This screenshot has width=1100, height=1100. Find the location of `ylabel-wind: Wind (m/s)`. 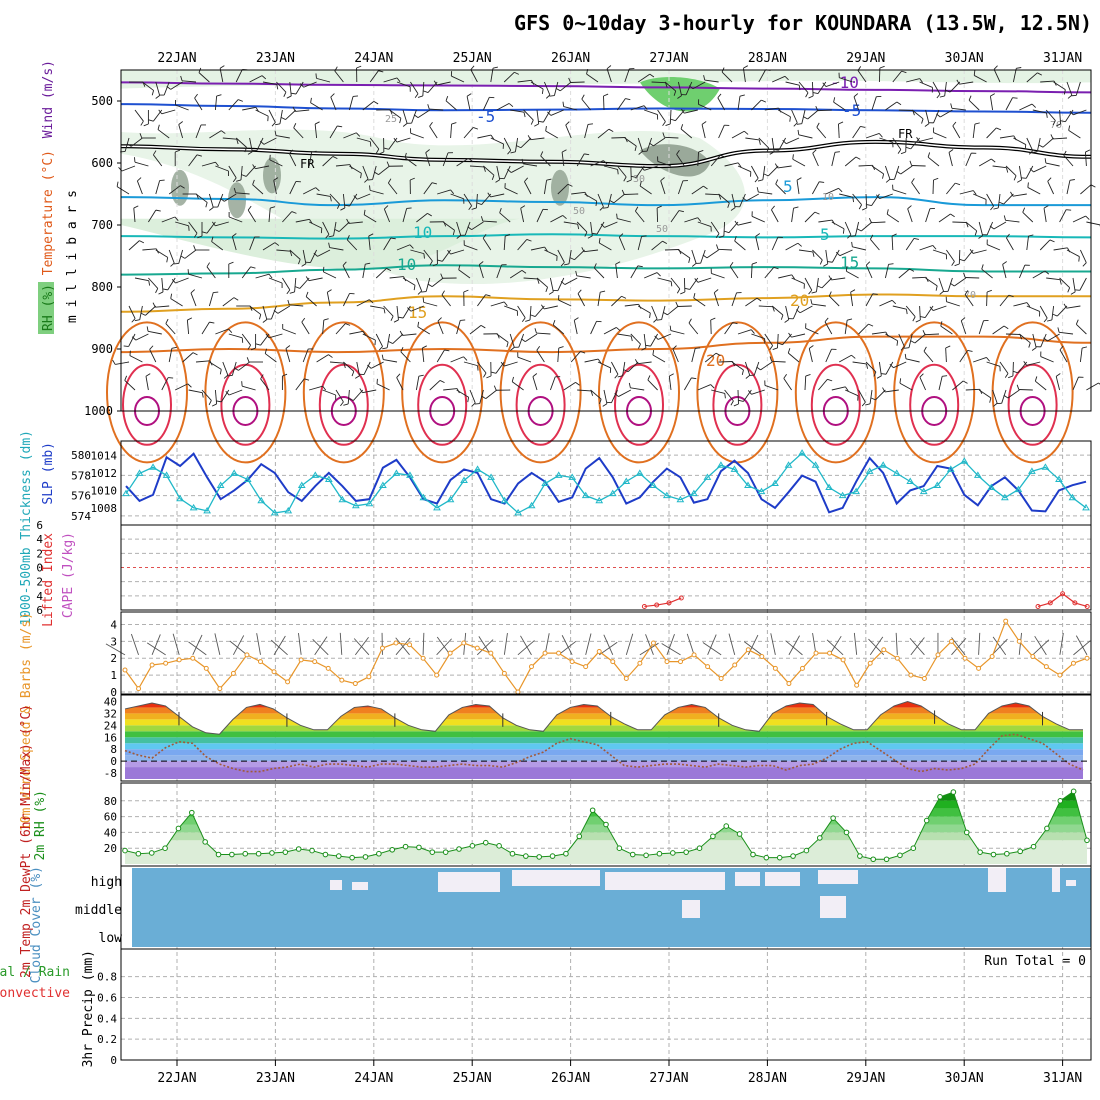

ylabel-wind: Wind (m/s) is located at coordinates (48, 99).